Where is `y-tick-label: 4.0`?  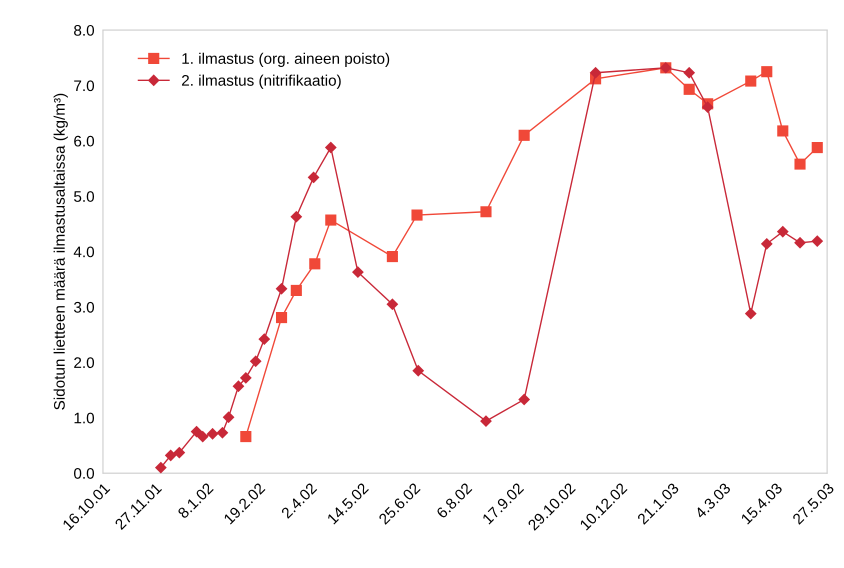
y-tick-label: 4.0 is located at coordinates (84, 252).